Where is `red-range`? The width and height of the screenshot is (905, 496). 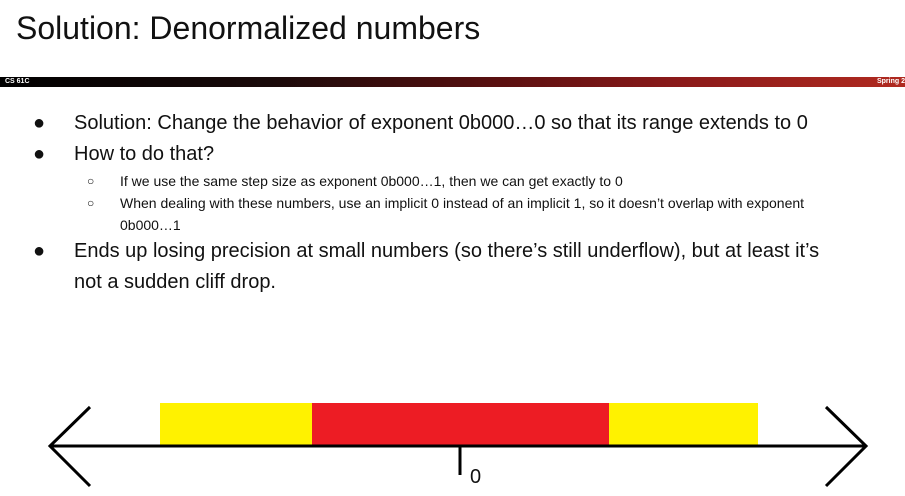 red-range is located at coordinates (460, 424).